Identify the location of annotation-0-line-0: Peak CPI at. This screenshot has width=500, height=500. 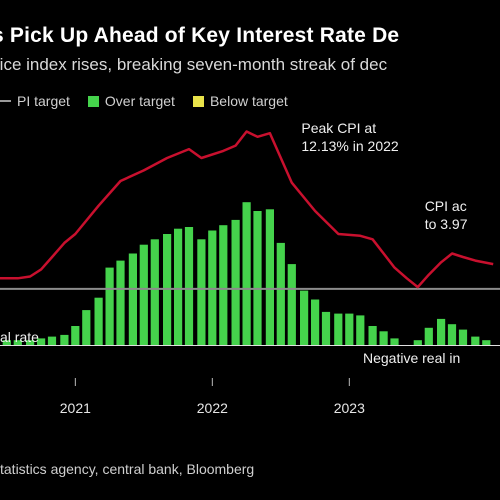
(338, 128).